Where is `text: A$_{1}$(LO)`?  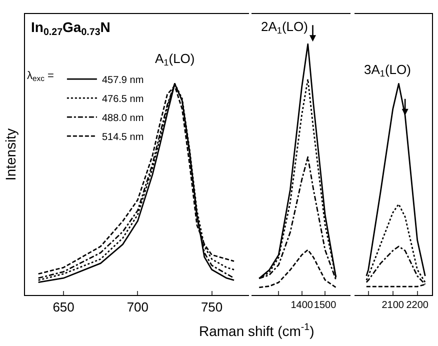
text: A$_{1}$(LO) is located at coordinates (175, 59).